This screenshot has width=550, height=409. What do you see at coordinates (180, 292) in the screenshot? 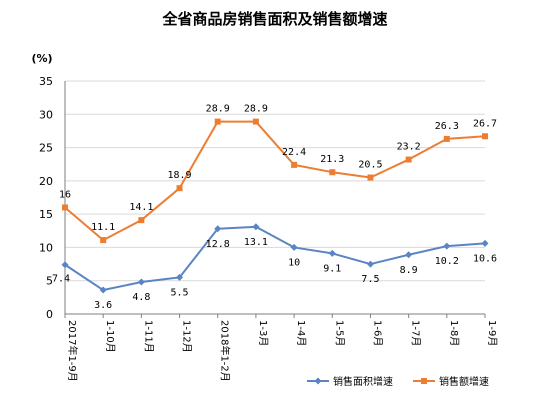
I see `data-label: 5.5` at bounding box center [180, 292].